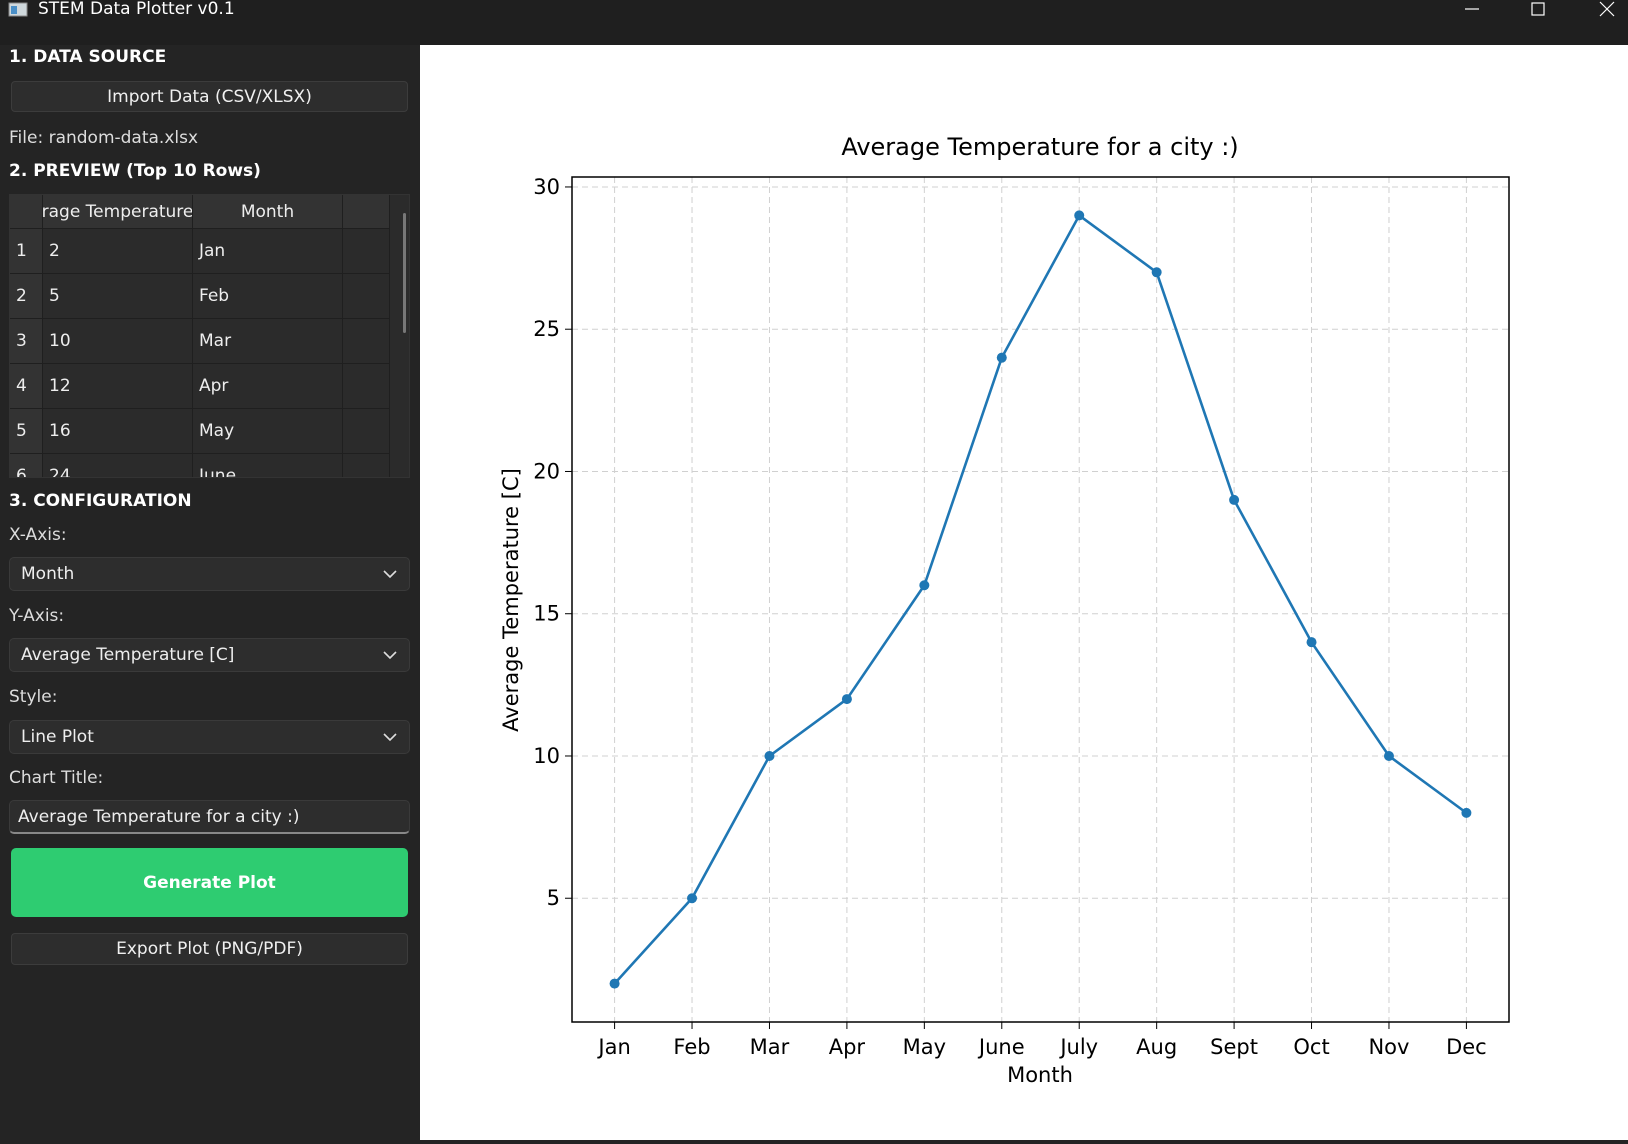 The height and width of the screenshot is (1144, 1628). What do you see at coordinates (26, 296) in the screenshot?
I see `row-header: 2` at bounding box center [26, 296].